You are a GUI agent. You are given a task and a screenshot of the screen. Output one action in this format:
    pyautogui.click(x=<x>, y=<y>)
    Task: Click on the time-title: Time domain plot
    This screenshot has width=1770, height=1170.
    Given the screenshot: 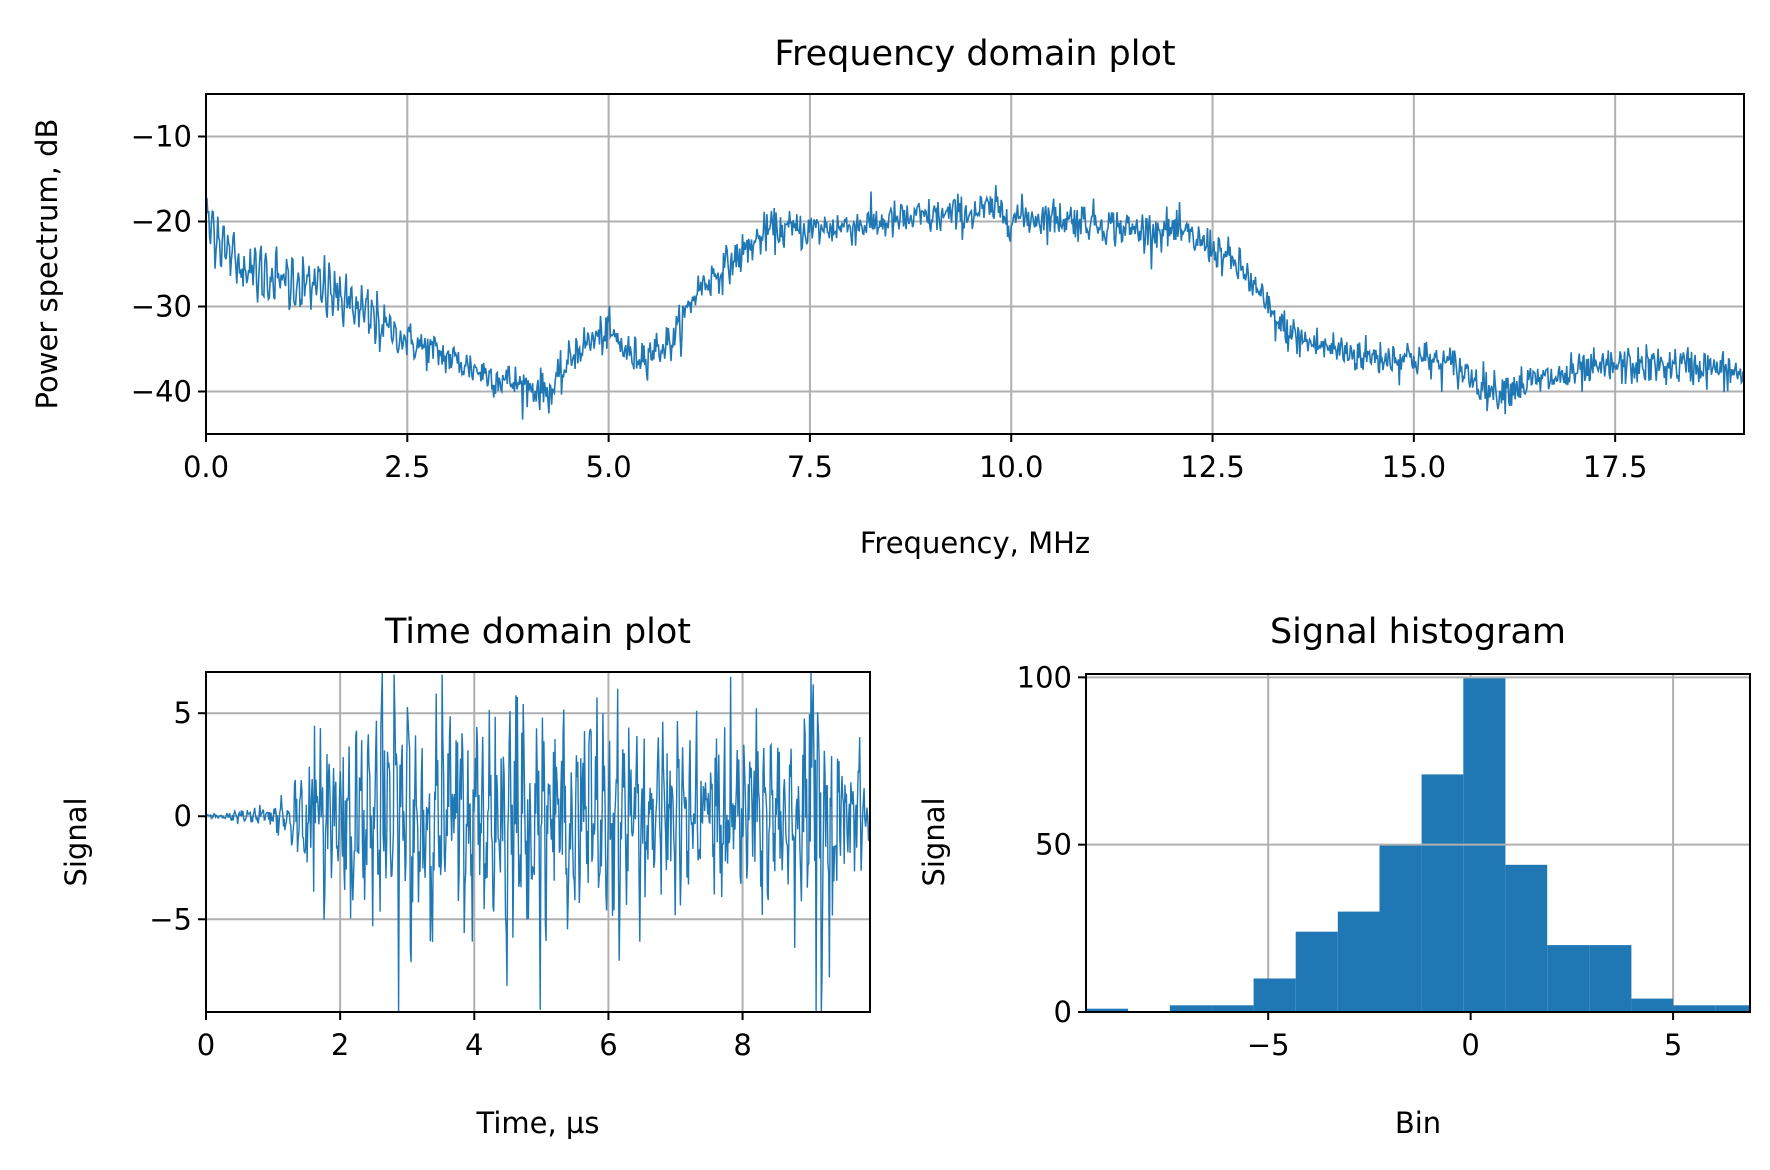 What is the action you would take?
    pyautogui.click(x=537, y=632)
    